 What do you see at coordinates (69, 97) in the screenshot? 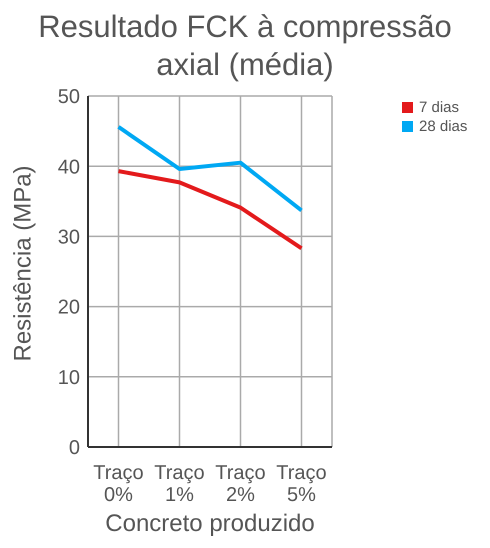
I see `y-tick-label: 50` at bounding box center [69, 97].